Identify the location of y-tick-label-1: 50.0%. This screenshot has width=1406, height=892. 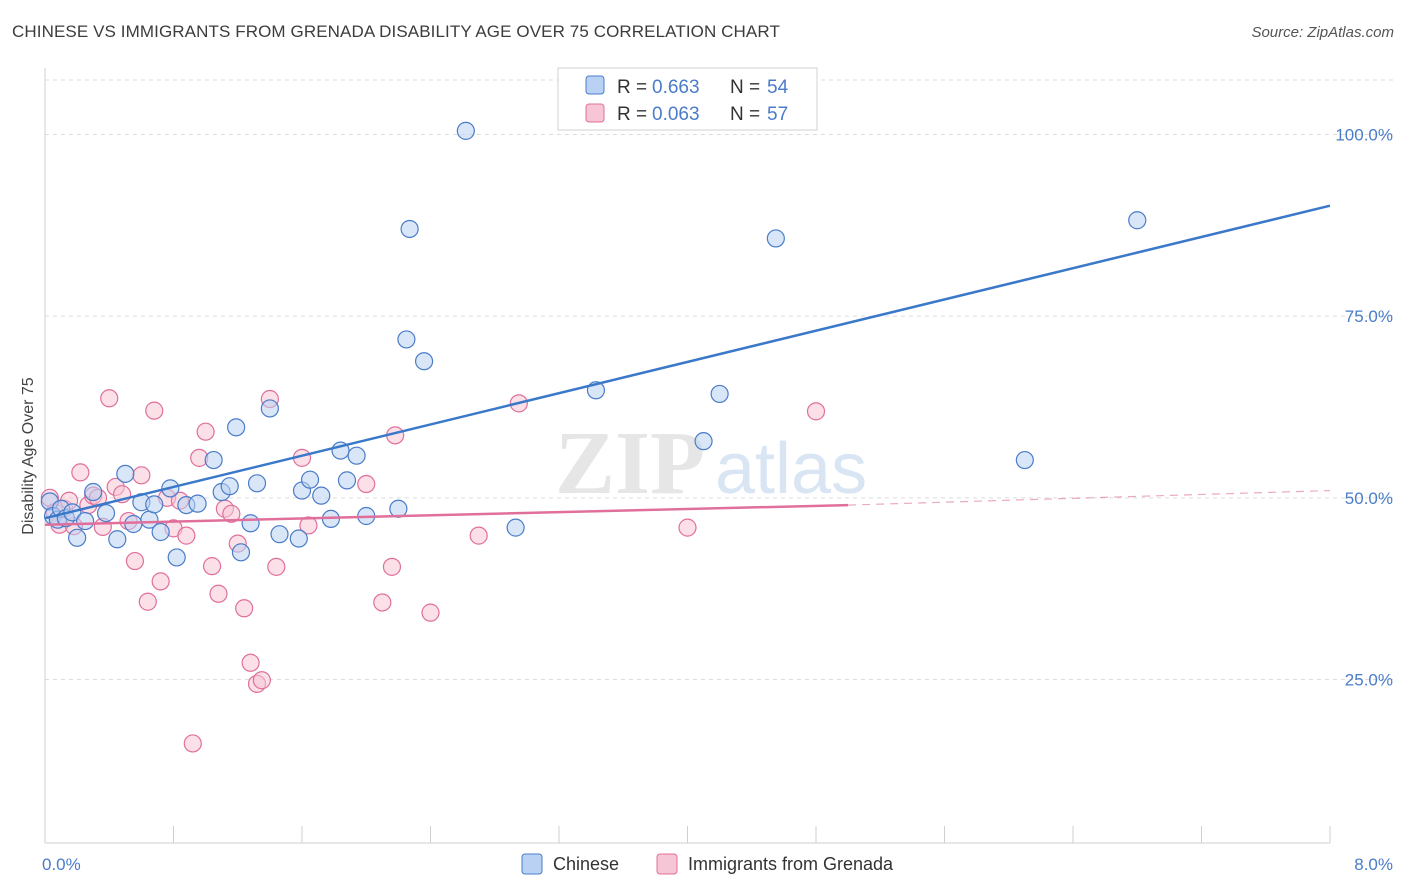
(1369, 498).